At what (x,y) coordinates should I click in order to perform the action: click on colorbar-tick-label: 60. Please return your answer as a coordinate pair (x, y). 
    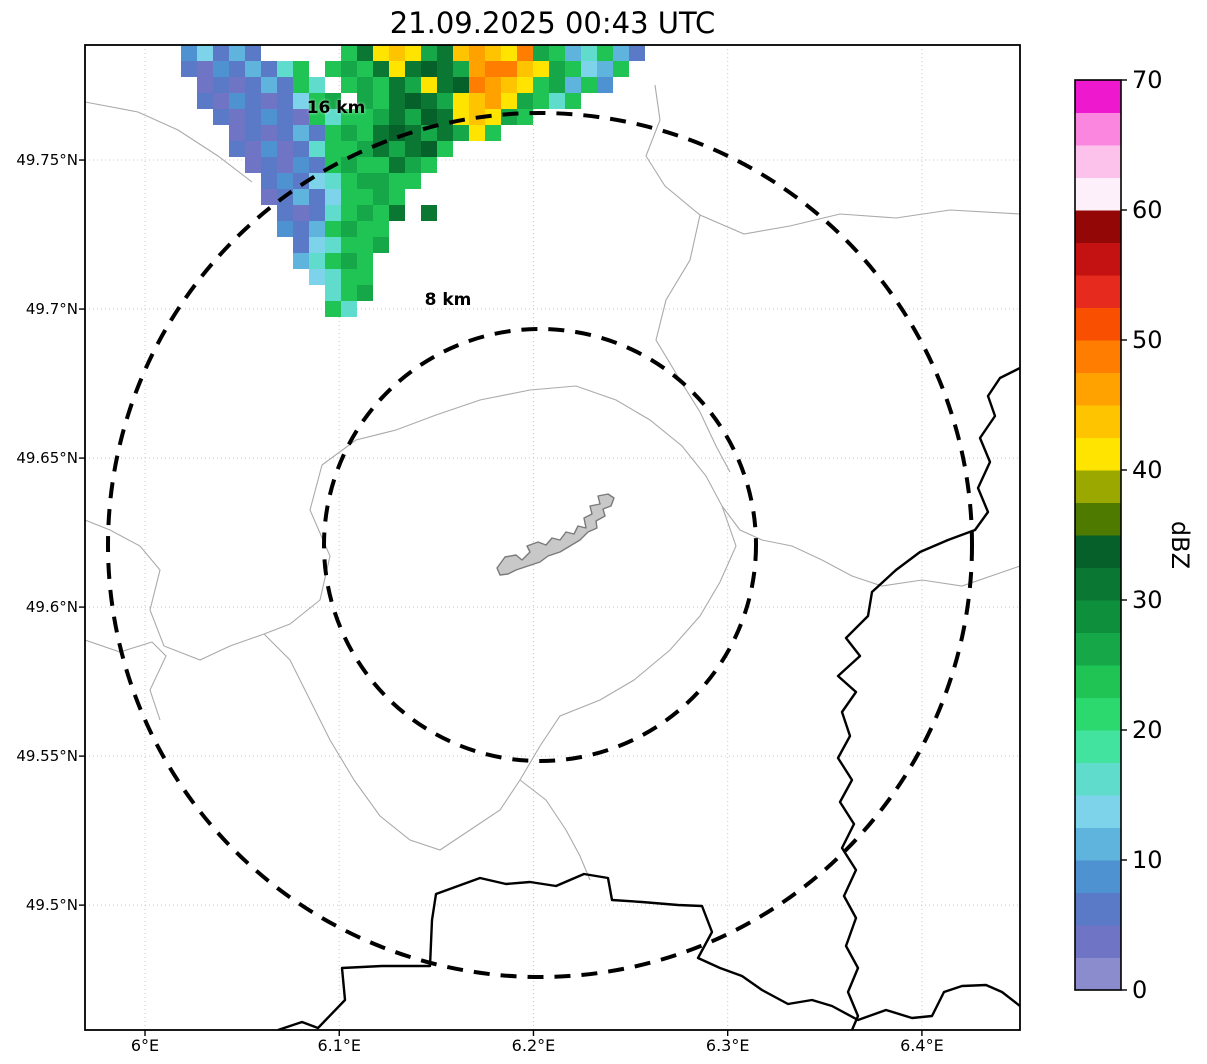
    Looking at the image, I should click on (1147, 210).